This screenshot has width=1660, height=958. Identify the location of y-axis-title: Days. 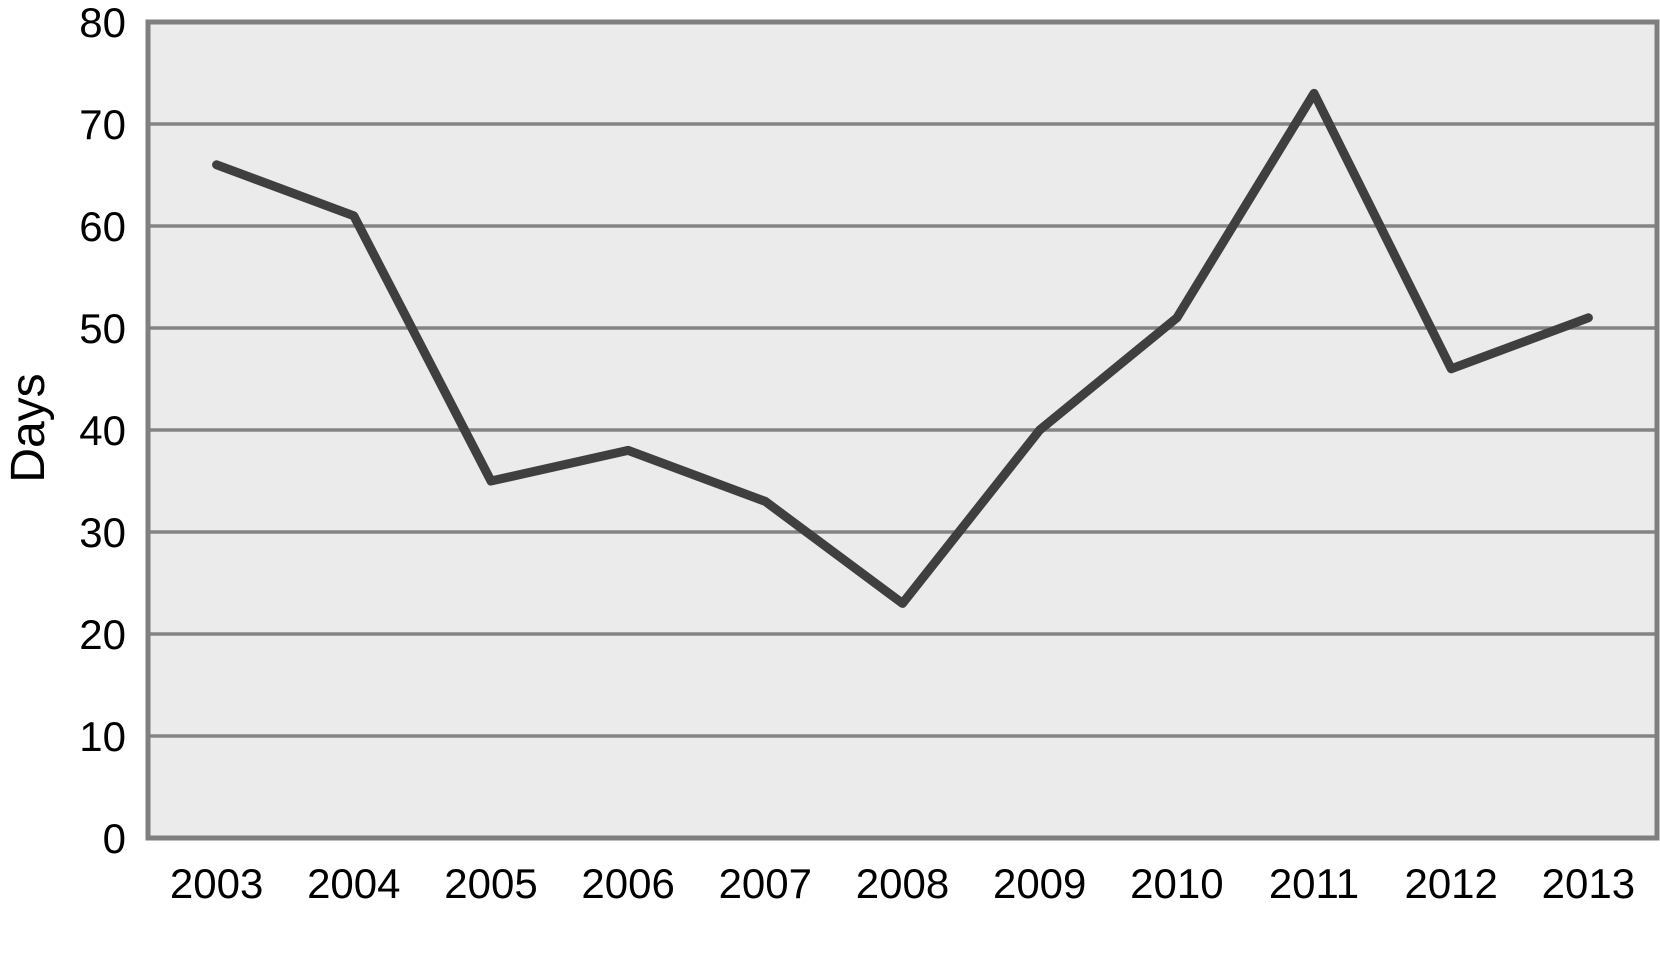
(28, 427).